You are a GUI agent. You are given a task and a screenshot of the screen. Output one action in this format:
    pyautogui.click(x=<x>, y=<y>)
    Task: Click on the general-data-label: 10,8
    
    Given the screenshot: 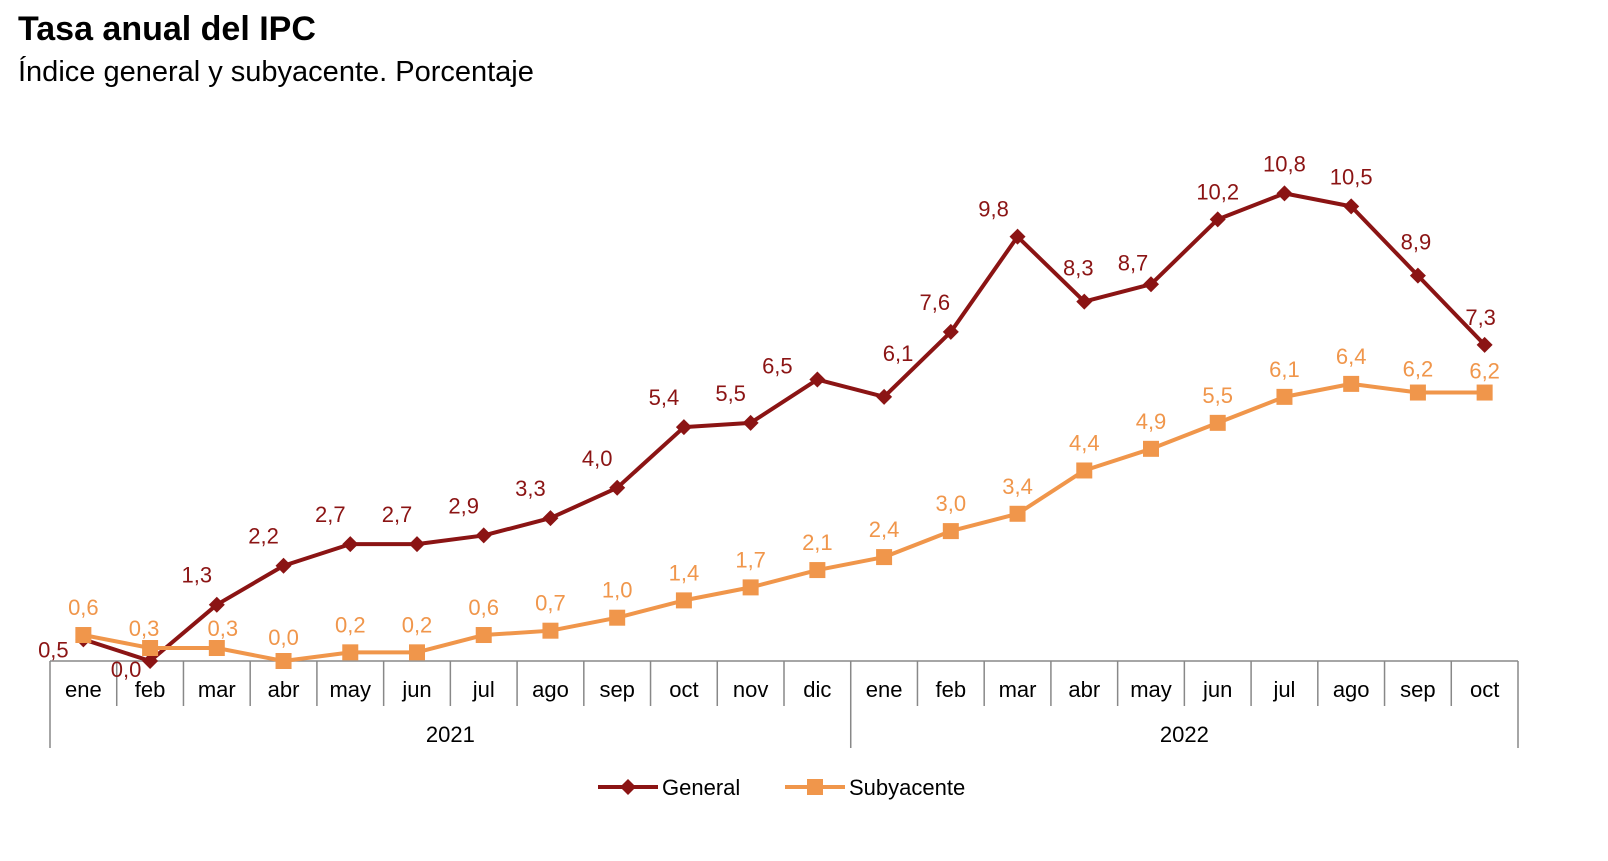 What is the action you would take?
    pyautogui.click(x=1284, y=163)
    